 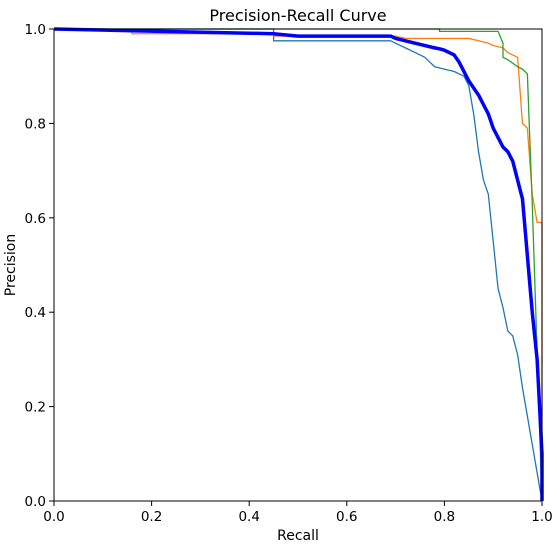 What do you see at coordinates (11, 265) in the screenshot?
I see `y-axis-label: Precision` at bounding box center [11, 265].